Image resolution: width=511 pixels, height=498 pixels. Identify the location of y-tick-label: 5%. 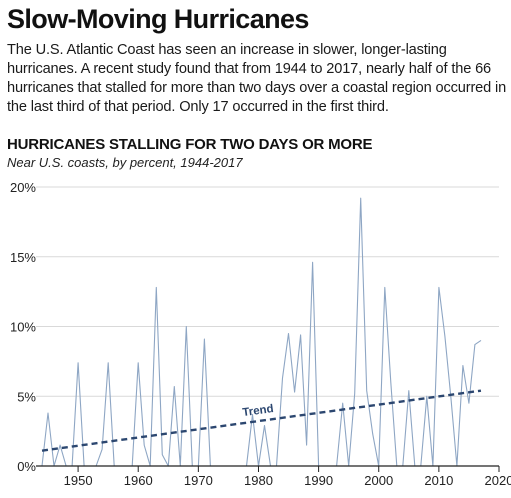
(26, 396).